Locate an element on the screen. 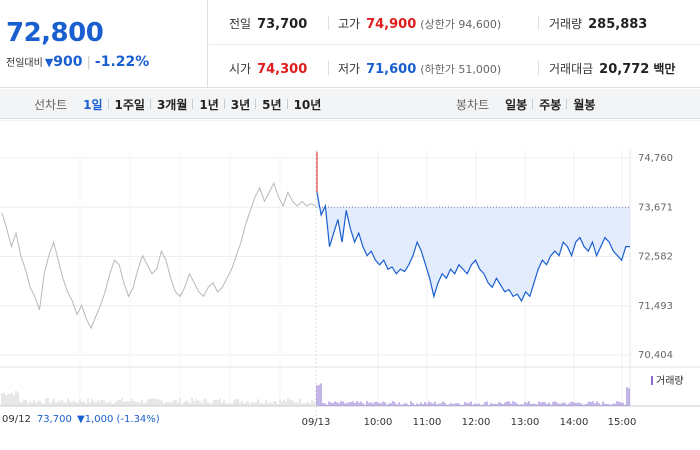 Image resolution: width=700 pixels, height=450 pixels. y-tick-label: 73,671 is located at coordinates (655, 207).